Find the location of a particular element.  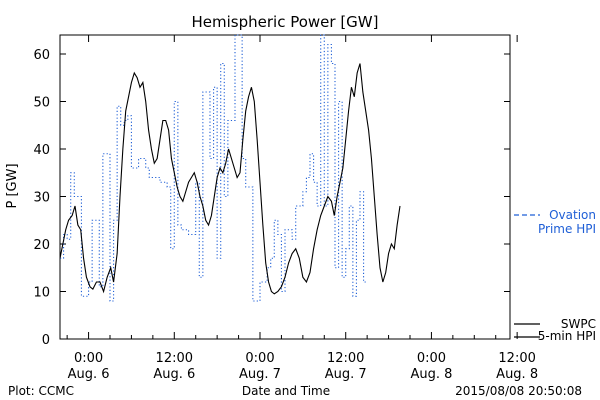

legend-label-ovation: Ovation is located at coordinates (572, 215).